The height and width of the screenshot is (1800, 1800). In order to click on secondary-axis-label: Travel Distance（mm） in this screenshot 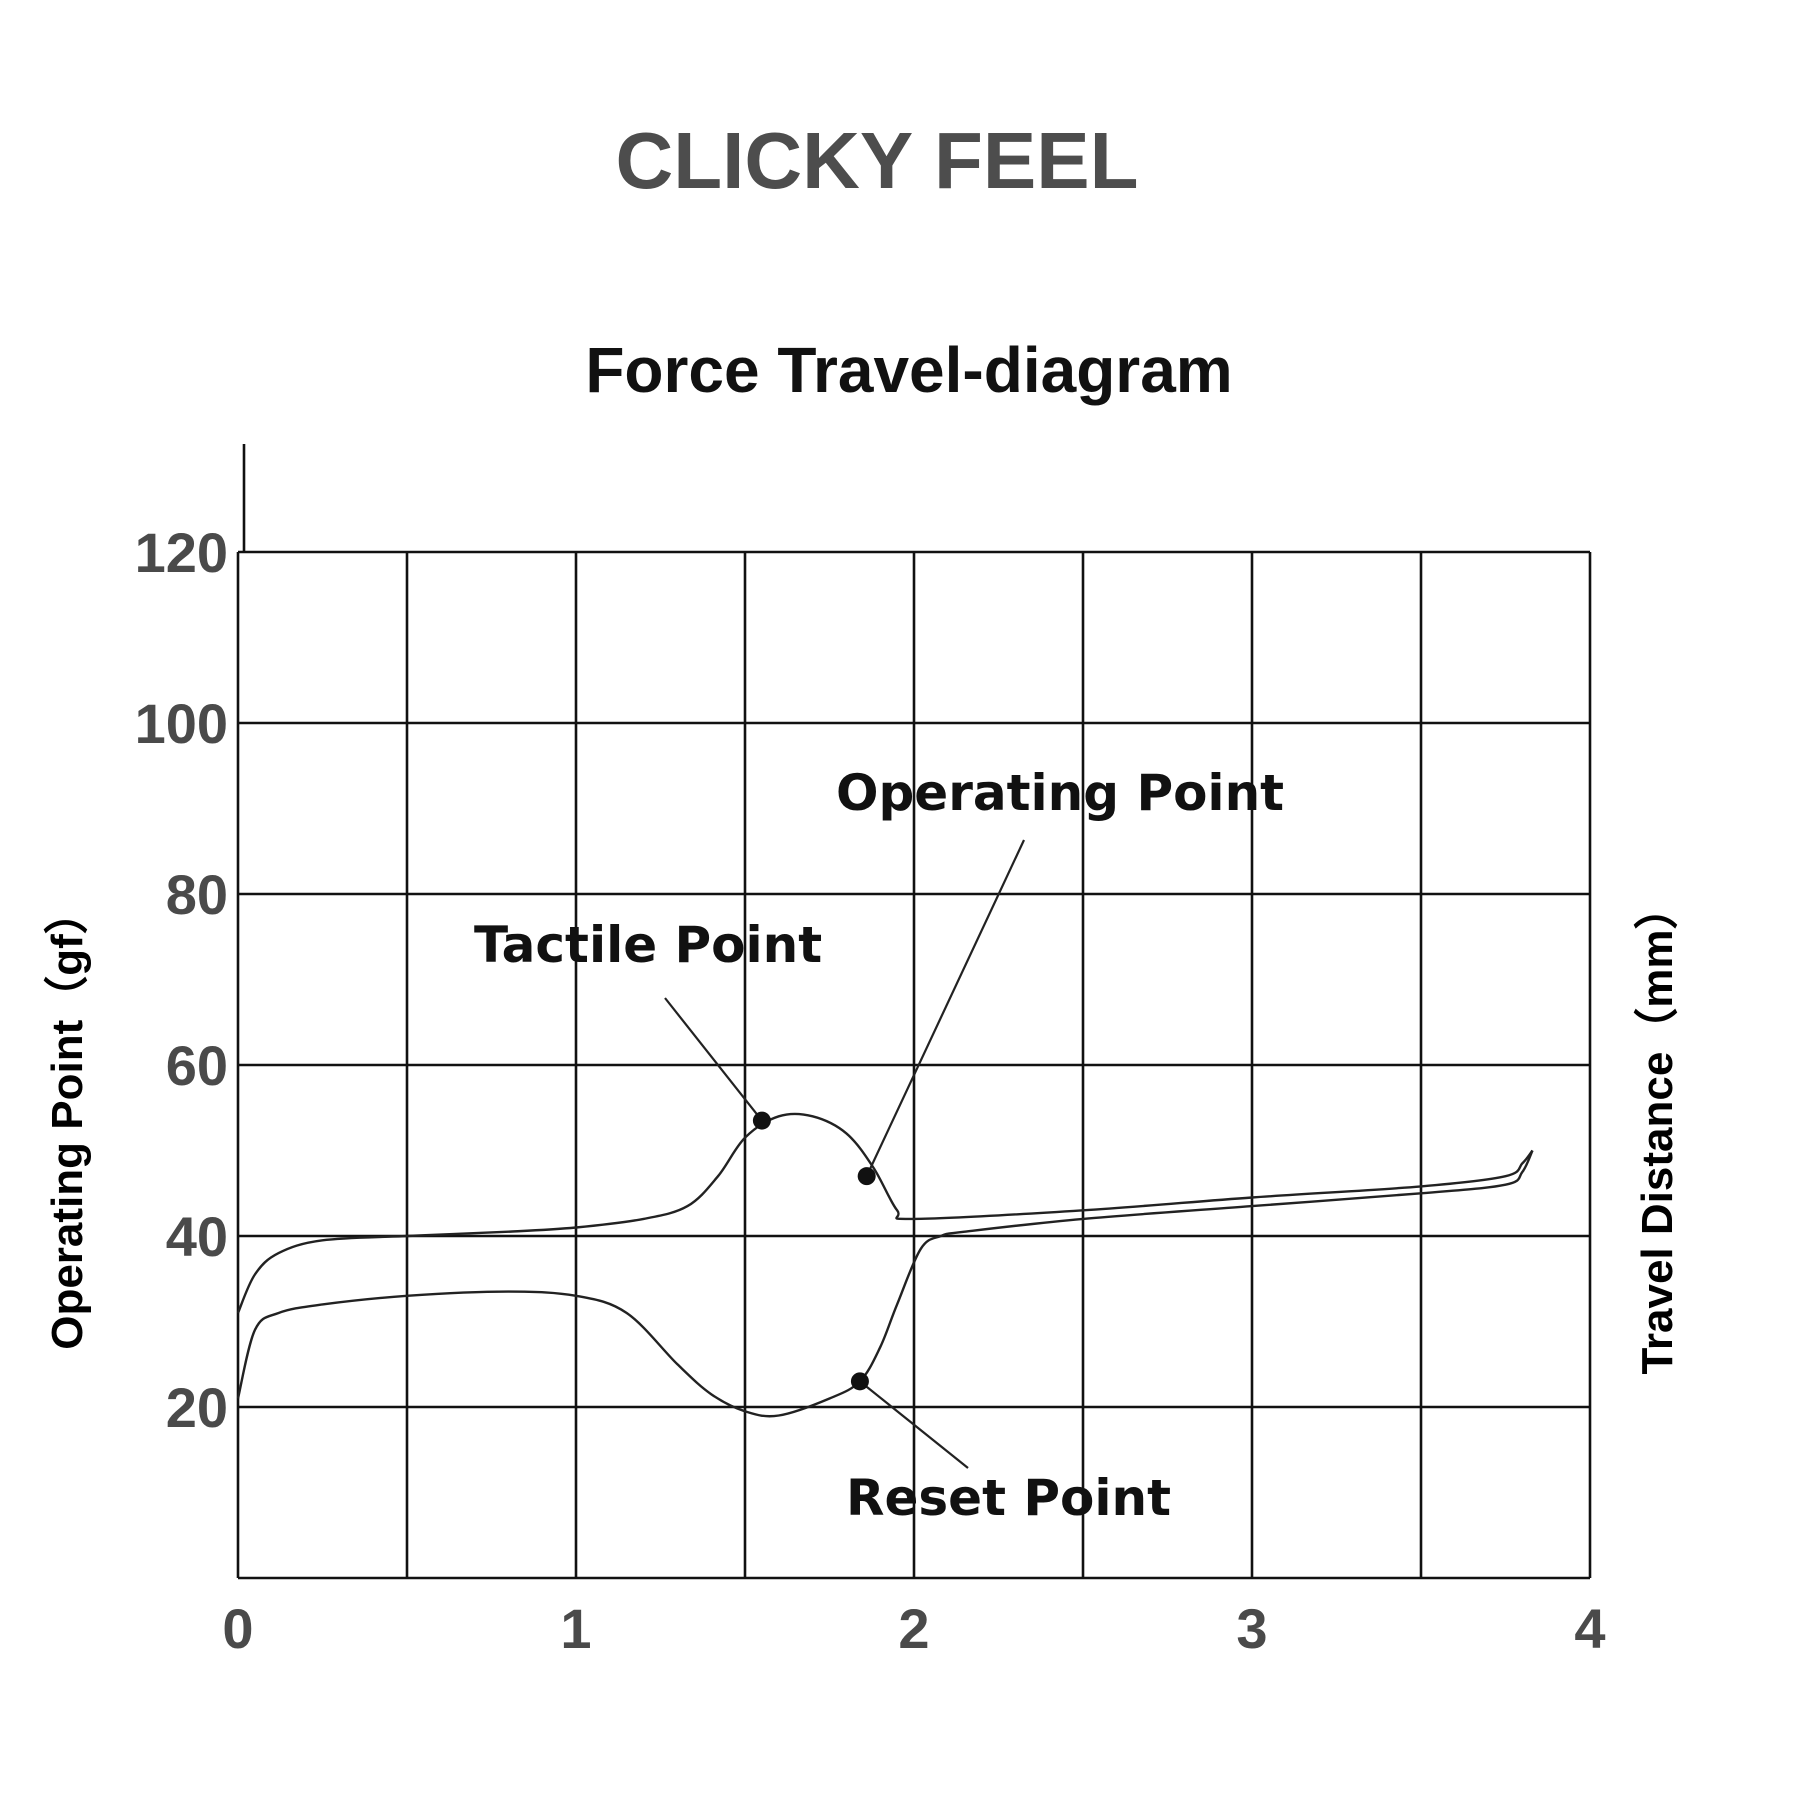, I will do `click(1657, 1129)`.